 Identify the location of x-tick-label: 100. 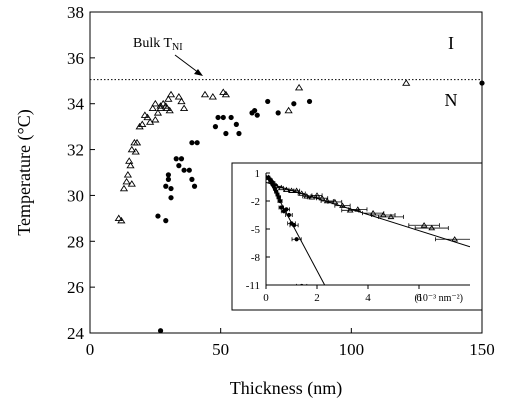
(352, 349).